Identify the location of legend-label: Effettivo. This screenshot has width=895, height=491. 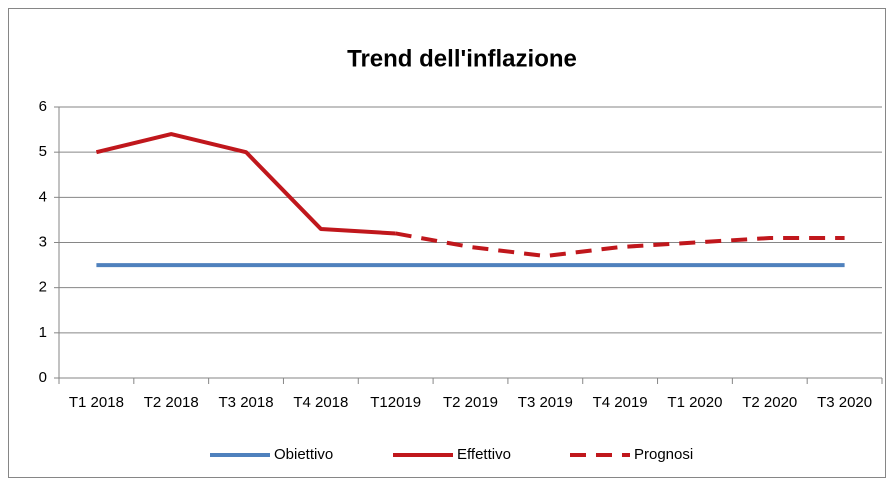
(484, 454).